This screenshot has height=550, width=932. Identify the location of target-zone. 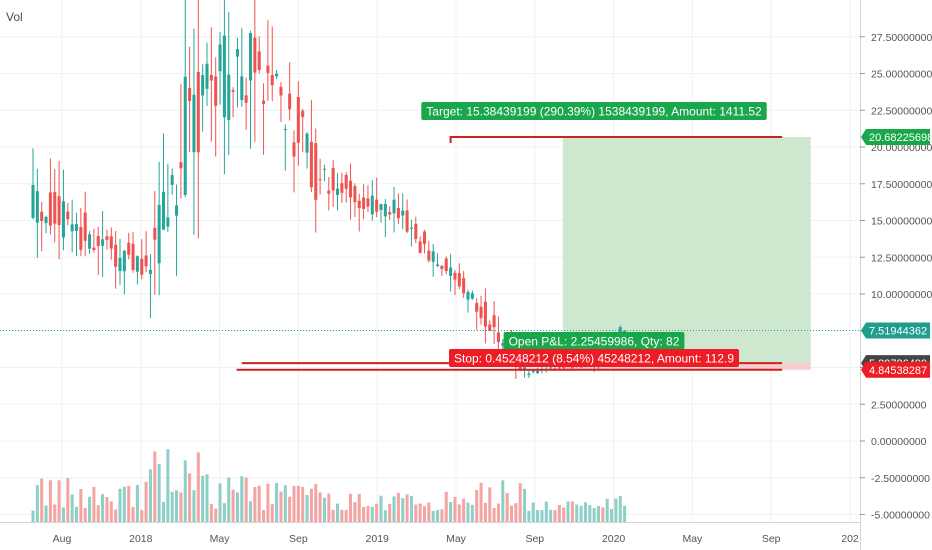
(686, 250).